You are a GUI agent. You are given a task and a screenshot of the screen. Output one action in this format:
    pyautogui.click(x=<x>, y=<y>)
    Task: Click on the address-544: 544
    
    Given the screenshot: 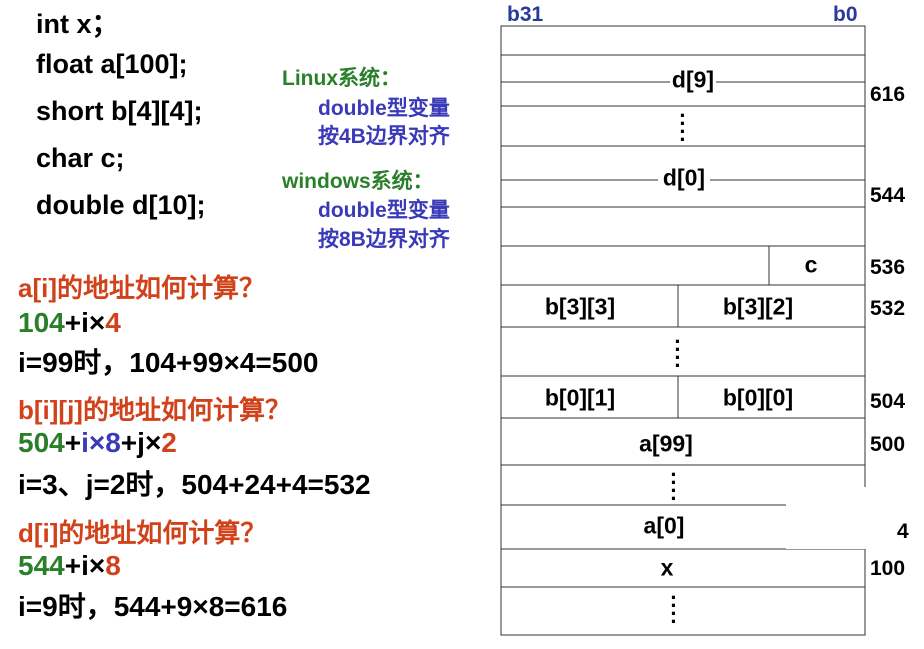 What is the action you would take?
    pyautogui.click(x=888, y=195)
    